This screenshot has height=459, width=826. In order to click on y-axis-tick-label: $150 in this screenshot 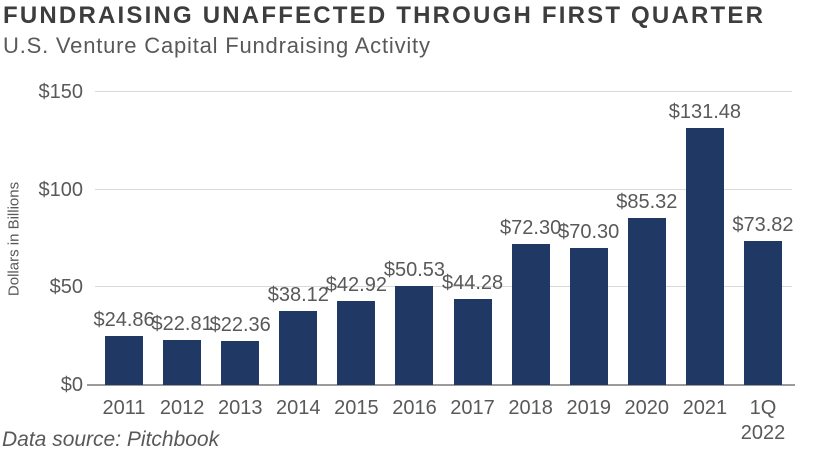, I will do `click(61, 92)`.